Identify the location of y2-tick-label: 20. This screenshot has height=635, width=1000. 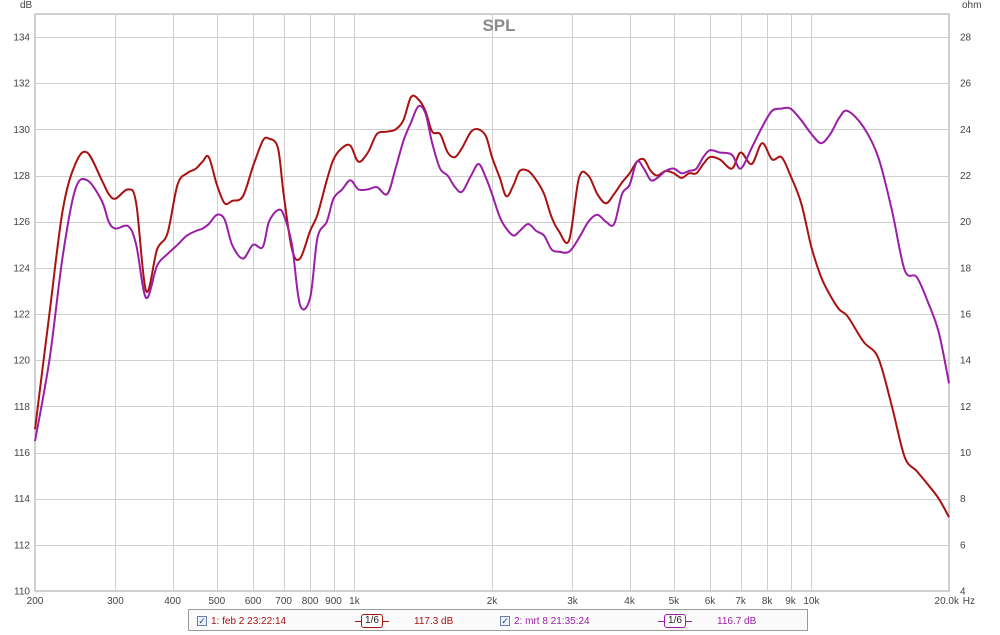
(966, 222).